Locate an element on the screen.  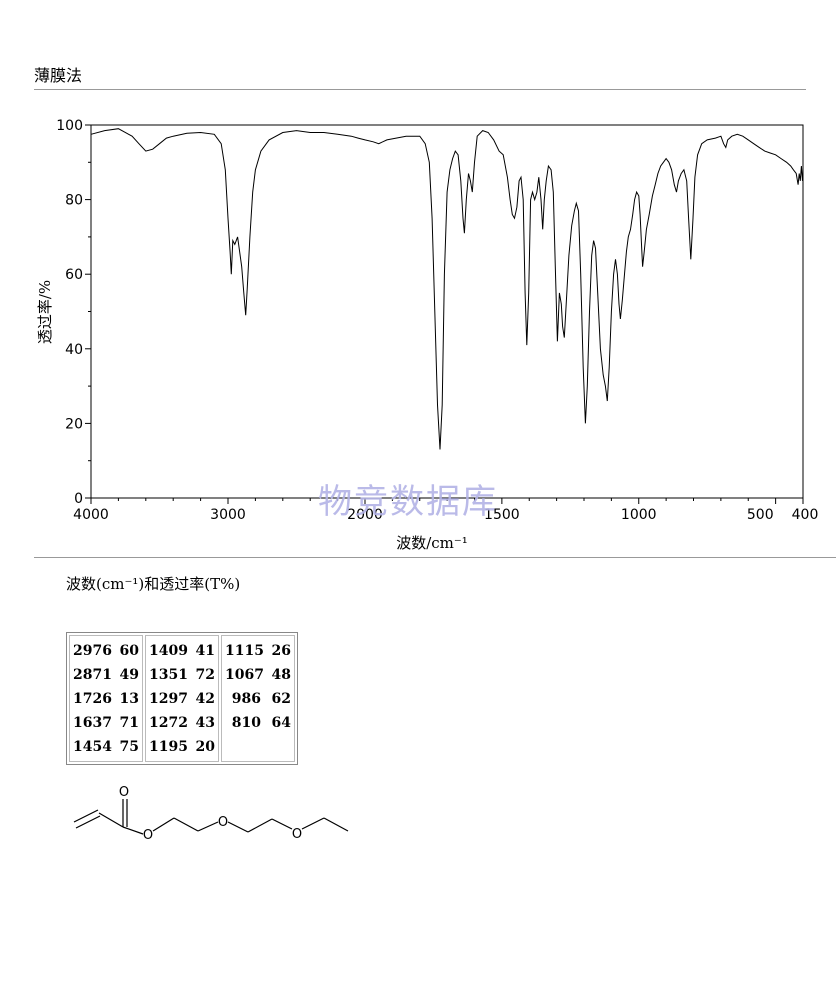
peak-entry: 1297 42 is located at coordinates (182, 699).